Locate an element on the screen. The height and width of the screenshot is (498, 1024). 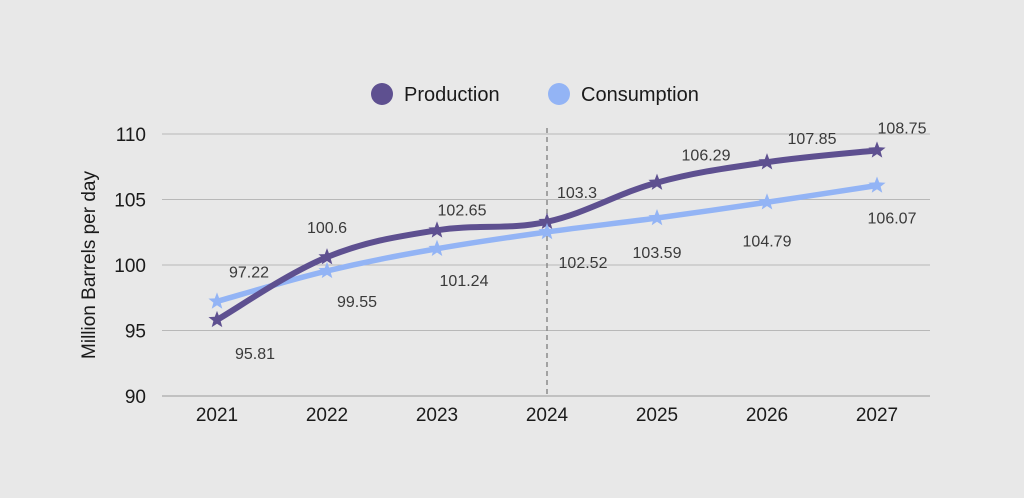
marker-production-2026 is located at coordinates (767, 161).